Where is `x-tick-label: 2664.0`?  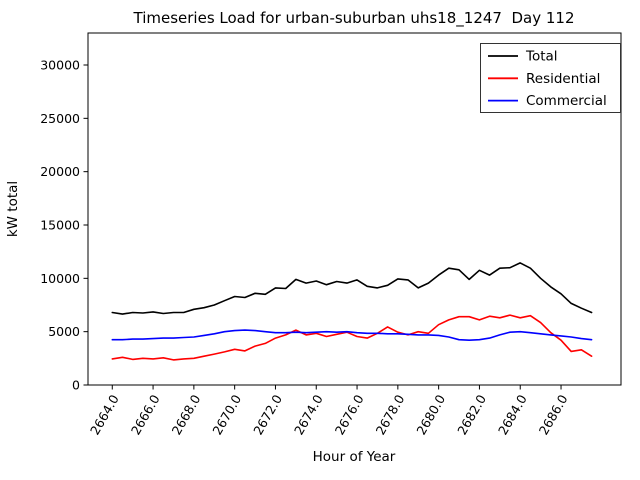 x-tick-label: 2664.0 is located at coordinates (104, 414).